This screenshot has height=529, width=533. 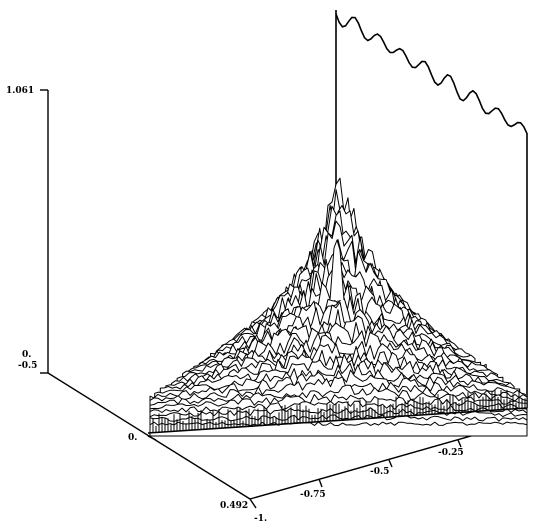 I want to click on y-tick-left: -0.5, so click(x=27, y=366).